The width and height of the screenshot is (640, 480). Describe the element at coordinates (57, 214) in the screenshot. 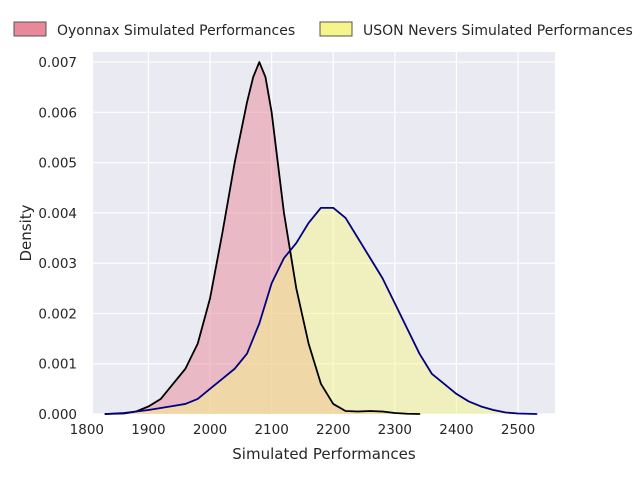

I see `y-tick-label: 0.004` at that location.